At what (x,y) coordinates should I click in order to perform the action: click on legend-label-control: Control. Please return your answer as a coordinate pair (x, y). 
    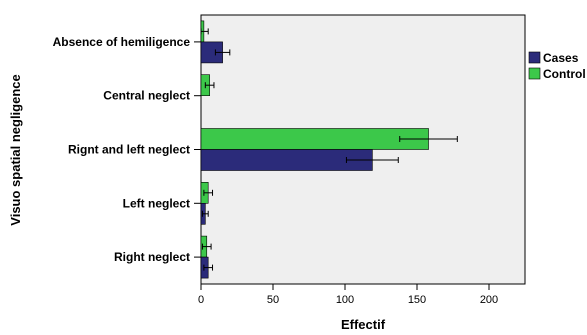
    Looking at the image, I should click on (564, 74).